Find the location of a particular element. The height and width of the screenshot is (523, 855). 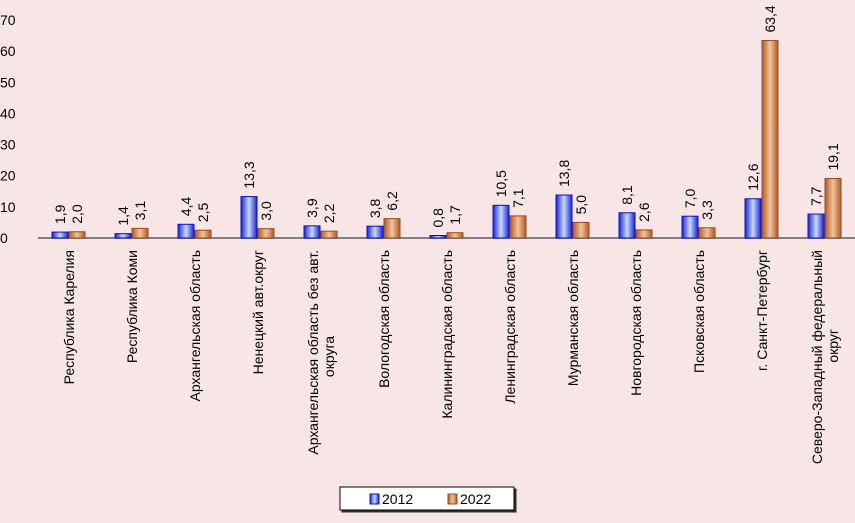

category-label: Архангельская область is located at coordinates (195, 325).